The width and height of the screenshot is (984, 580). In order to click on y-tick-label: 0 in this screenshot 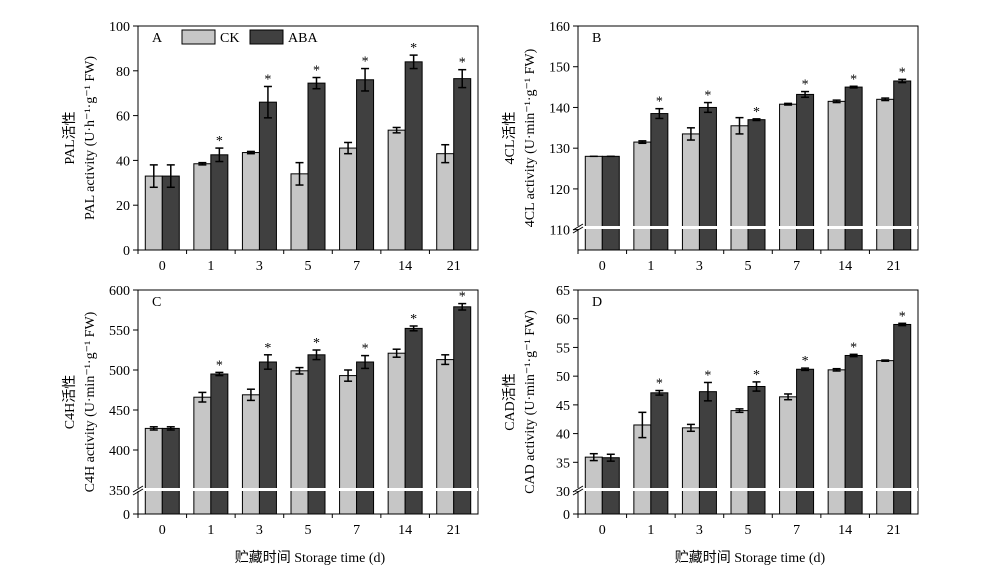, I will do `click(126, 251)`.